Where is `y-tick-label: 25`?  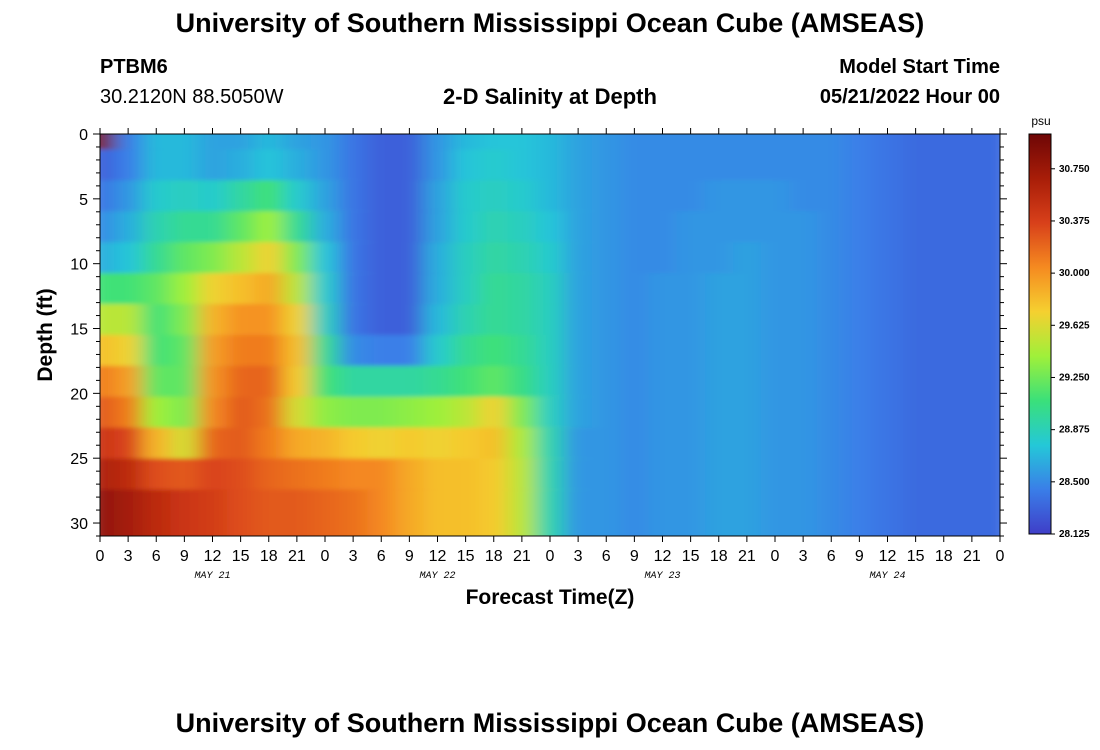
y-tick-label: 25 is located at coordinates (79, 459).